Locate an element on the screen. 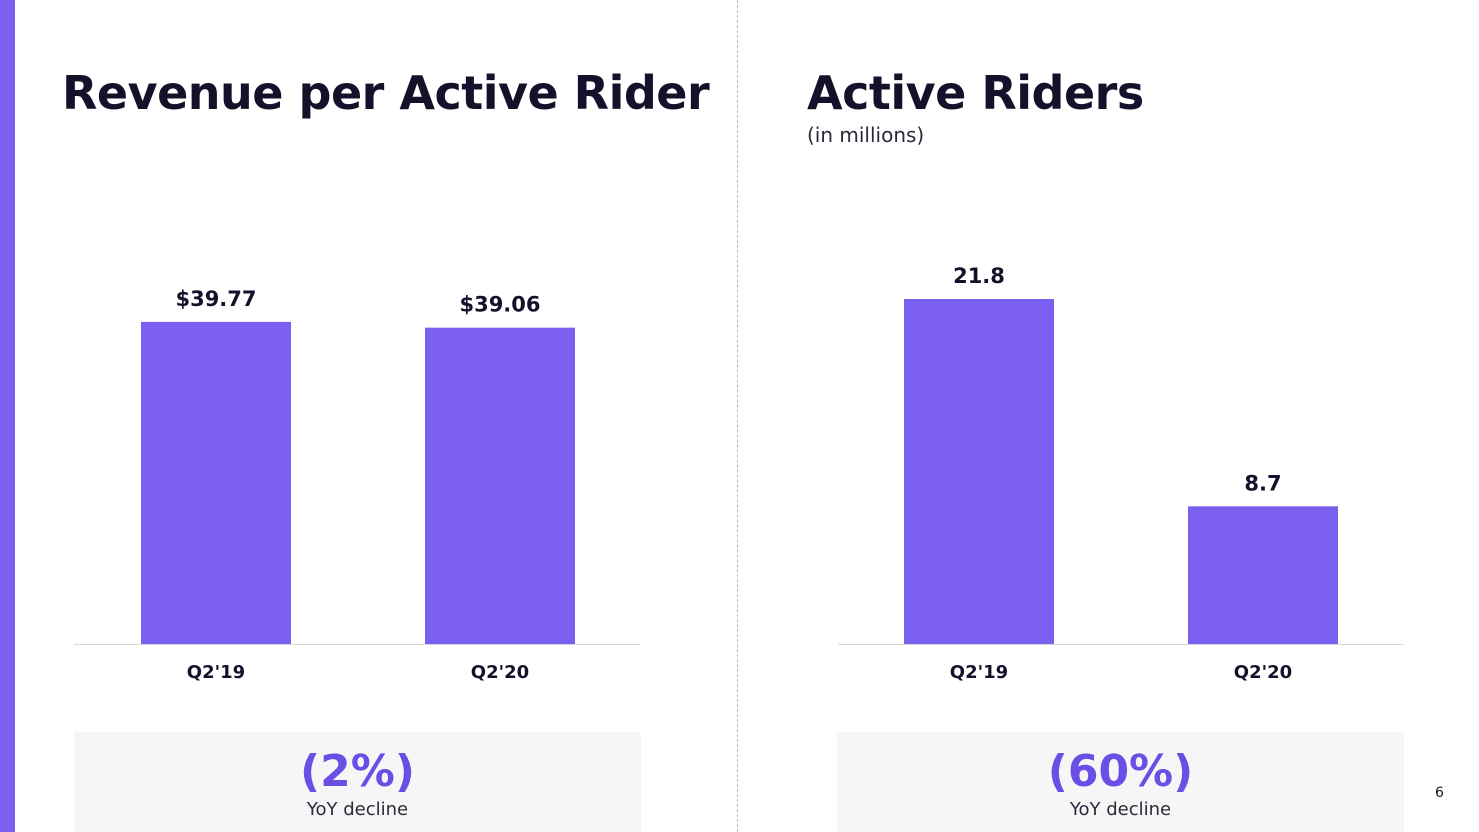 This screenshot has height=832, width=1479. active-riders-chart-title: Active Riders is located at coordinates (975, 93).